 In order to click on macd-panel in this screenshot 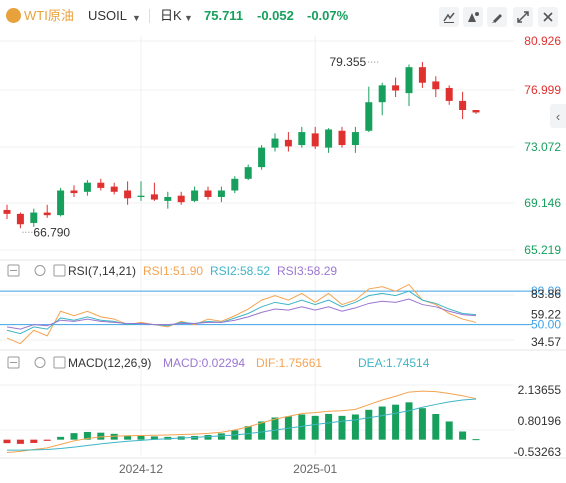, I will do `click(241, 421)`.